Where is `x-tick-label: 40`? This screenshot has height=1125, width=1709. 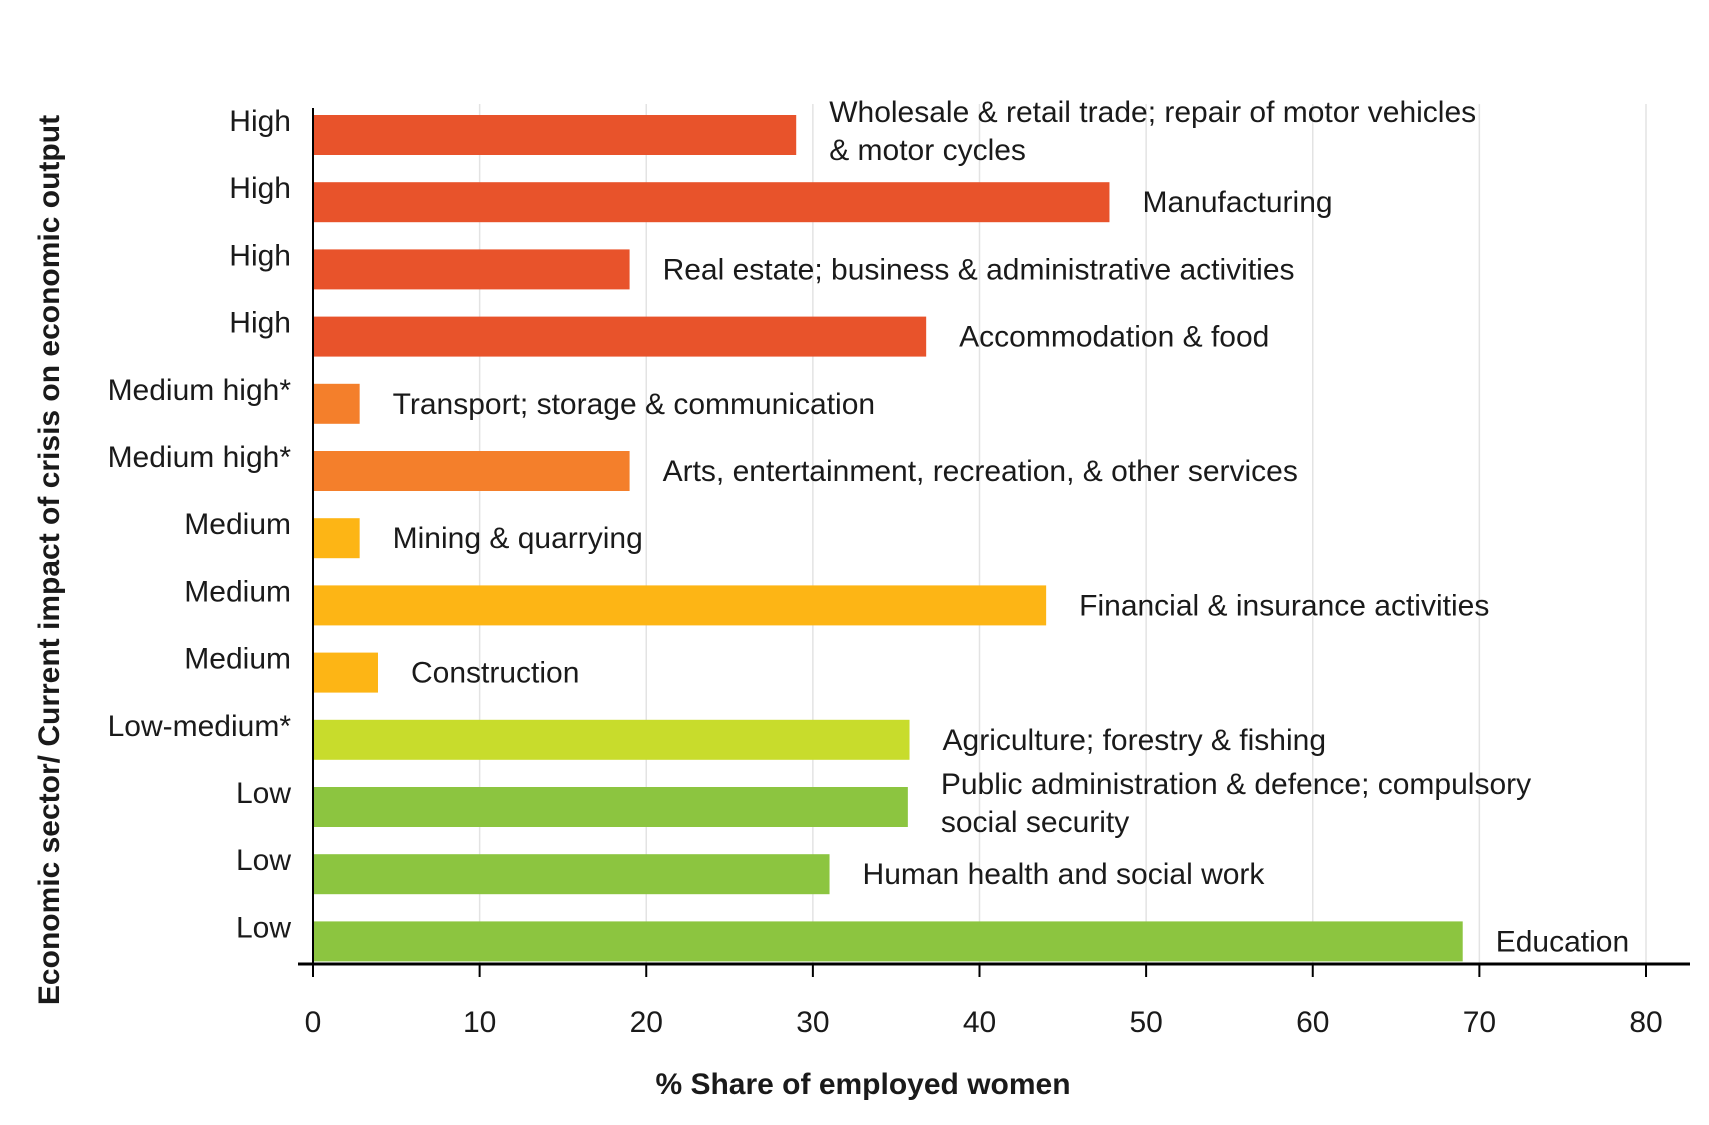
x-tick-label: 40 is located at coordinates (979, 1022).